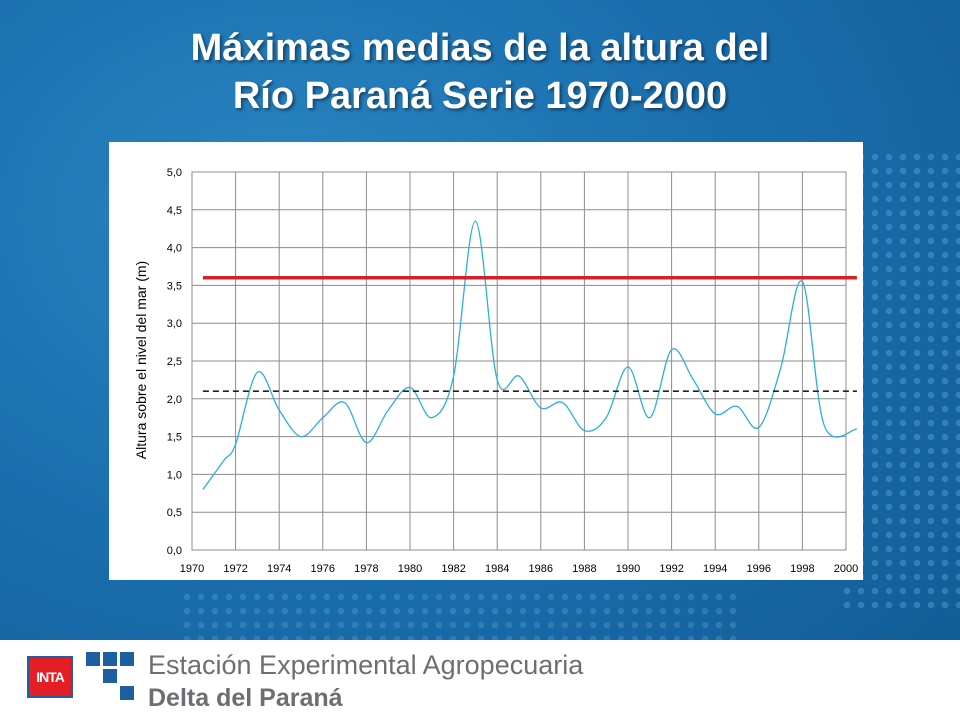 The width and height of the screenshot is (960, 720). What do you see at coordinates (174, 551) in the screenshot?
I see `y-tick-label: 0,0` at bounding box center [174, 551].